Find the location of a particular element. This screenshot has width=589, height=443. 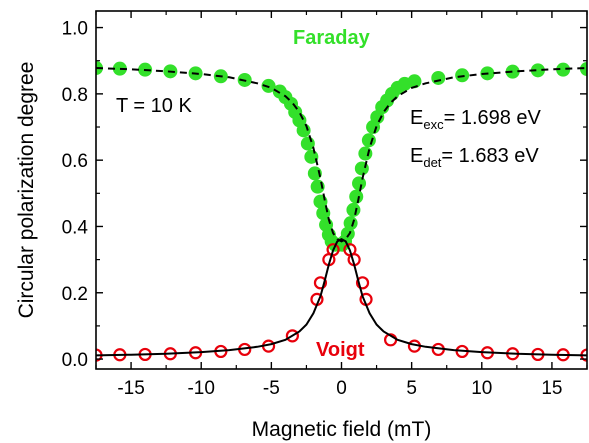

x-tick-label: -10 is located at coordinates (200, 388).